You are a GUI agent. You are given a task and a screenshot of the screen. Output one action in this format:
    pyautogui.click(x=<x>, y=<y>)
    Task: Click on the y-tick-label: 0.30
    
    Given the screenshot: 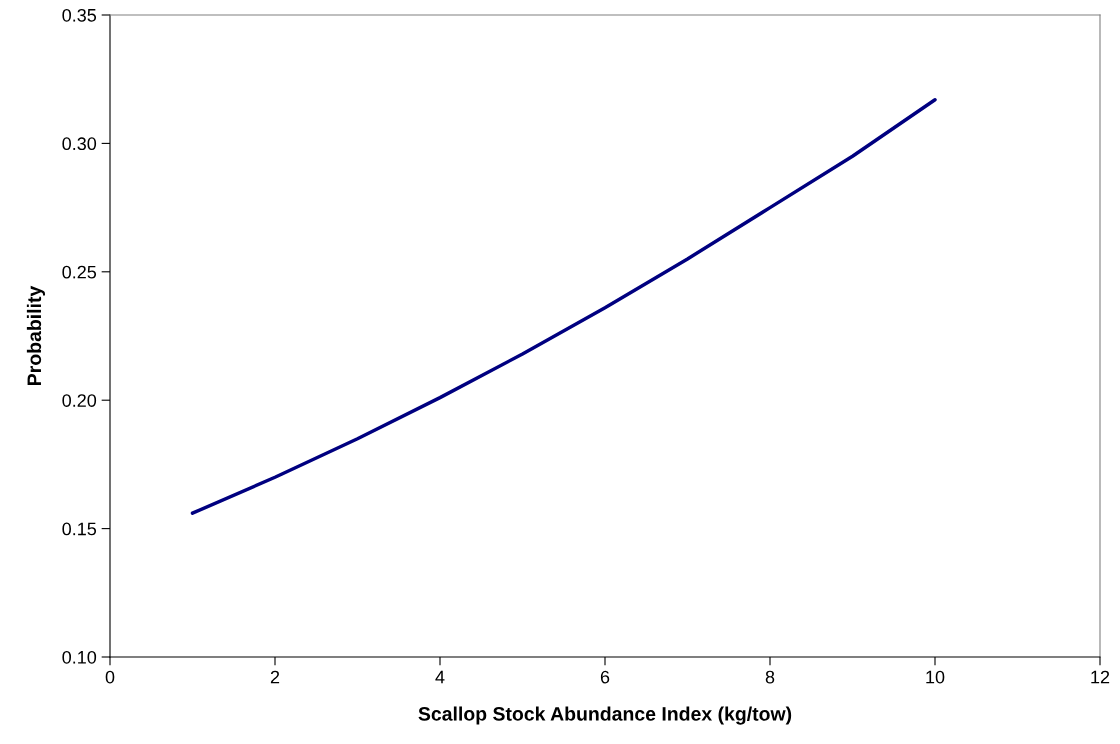 What is the action you would take?
    pyautogui.click(x=79, y=144)
    